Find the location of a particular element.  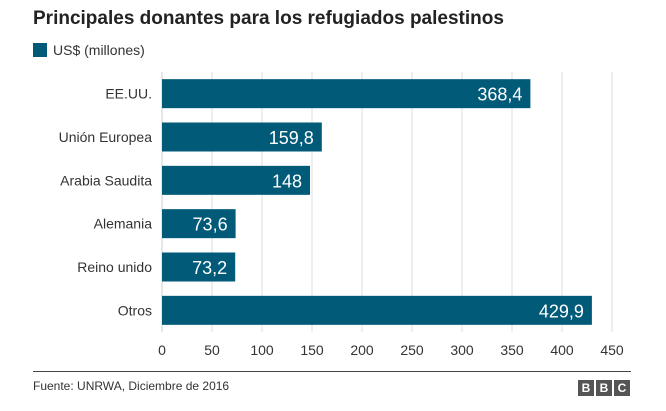

legend: US$ (millones) is located at coordinates (89, 50).